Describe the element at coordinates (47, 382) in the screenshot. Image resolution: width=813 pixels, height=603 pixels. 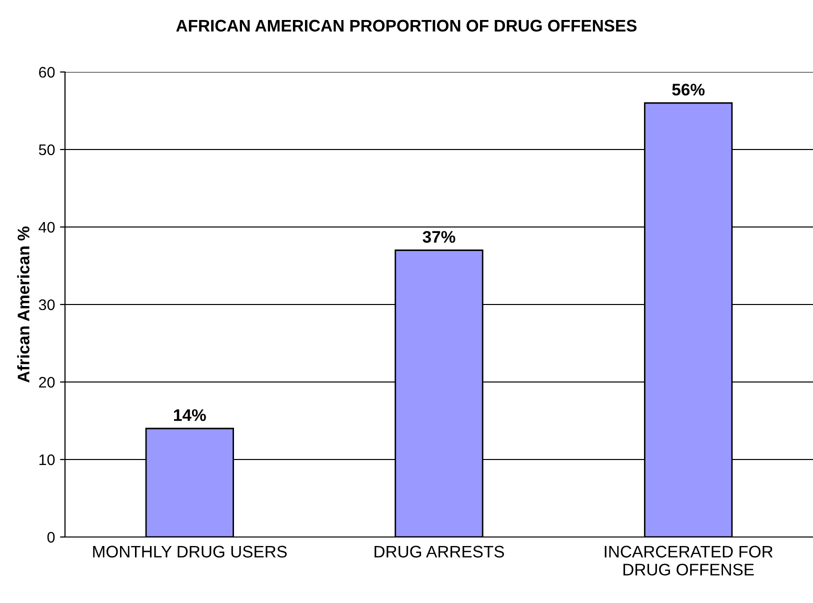
I see `y-tick-label: 20` at that location.